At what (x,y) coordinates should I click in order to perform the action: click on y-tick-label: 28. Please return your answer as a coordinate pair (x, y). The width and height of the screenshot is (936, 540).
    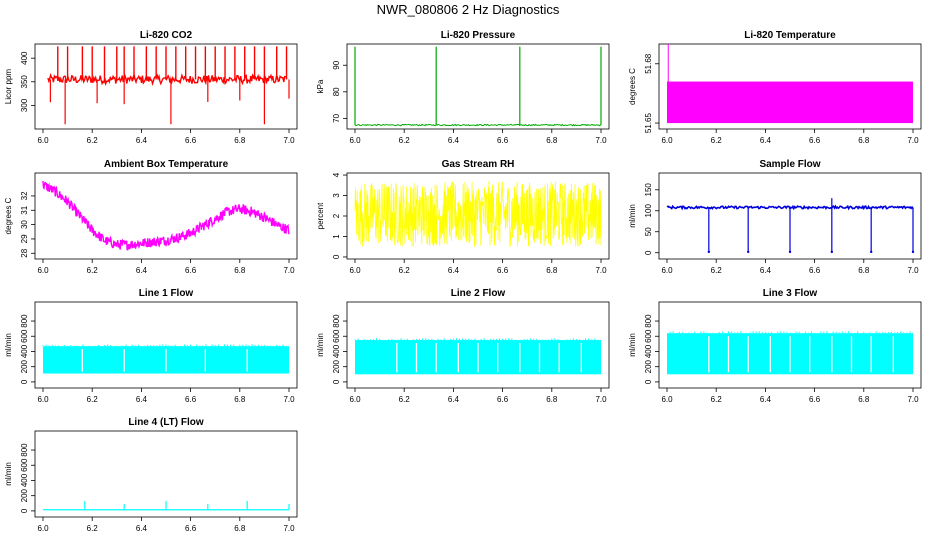
    Looking at the image, I should click on (24, 252).